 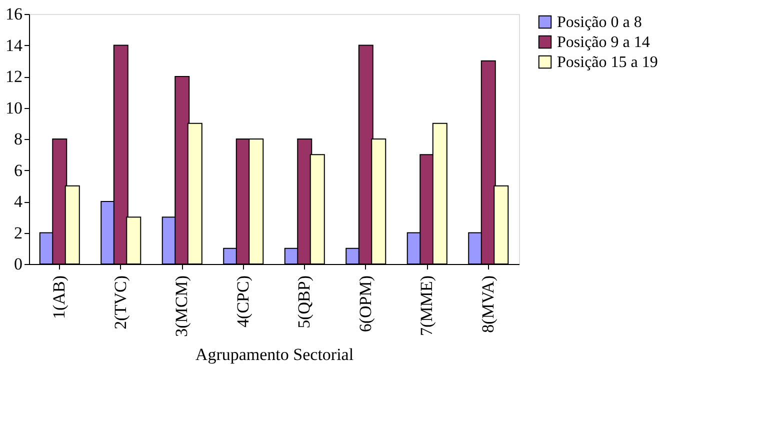 I want to click on y-tick-label: 14, so click(x=14, y=45).